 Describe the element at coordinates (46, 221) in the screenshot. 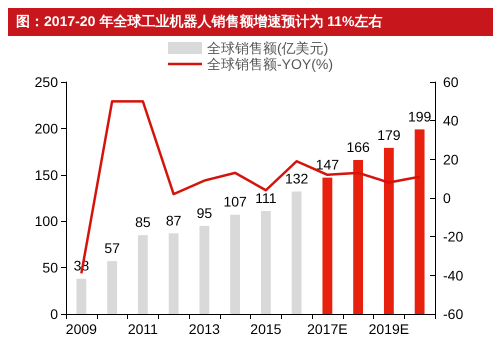

I see `y-tick-label: 100` at that location.